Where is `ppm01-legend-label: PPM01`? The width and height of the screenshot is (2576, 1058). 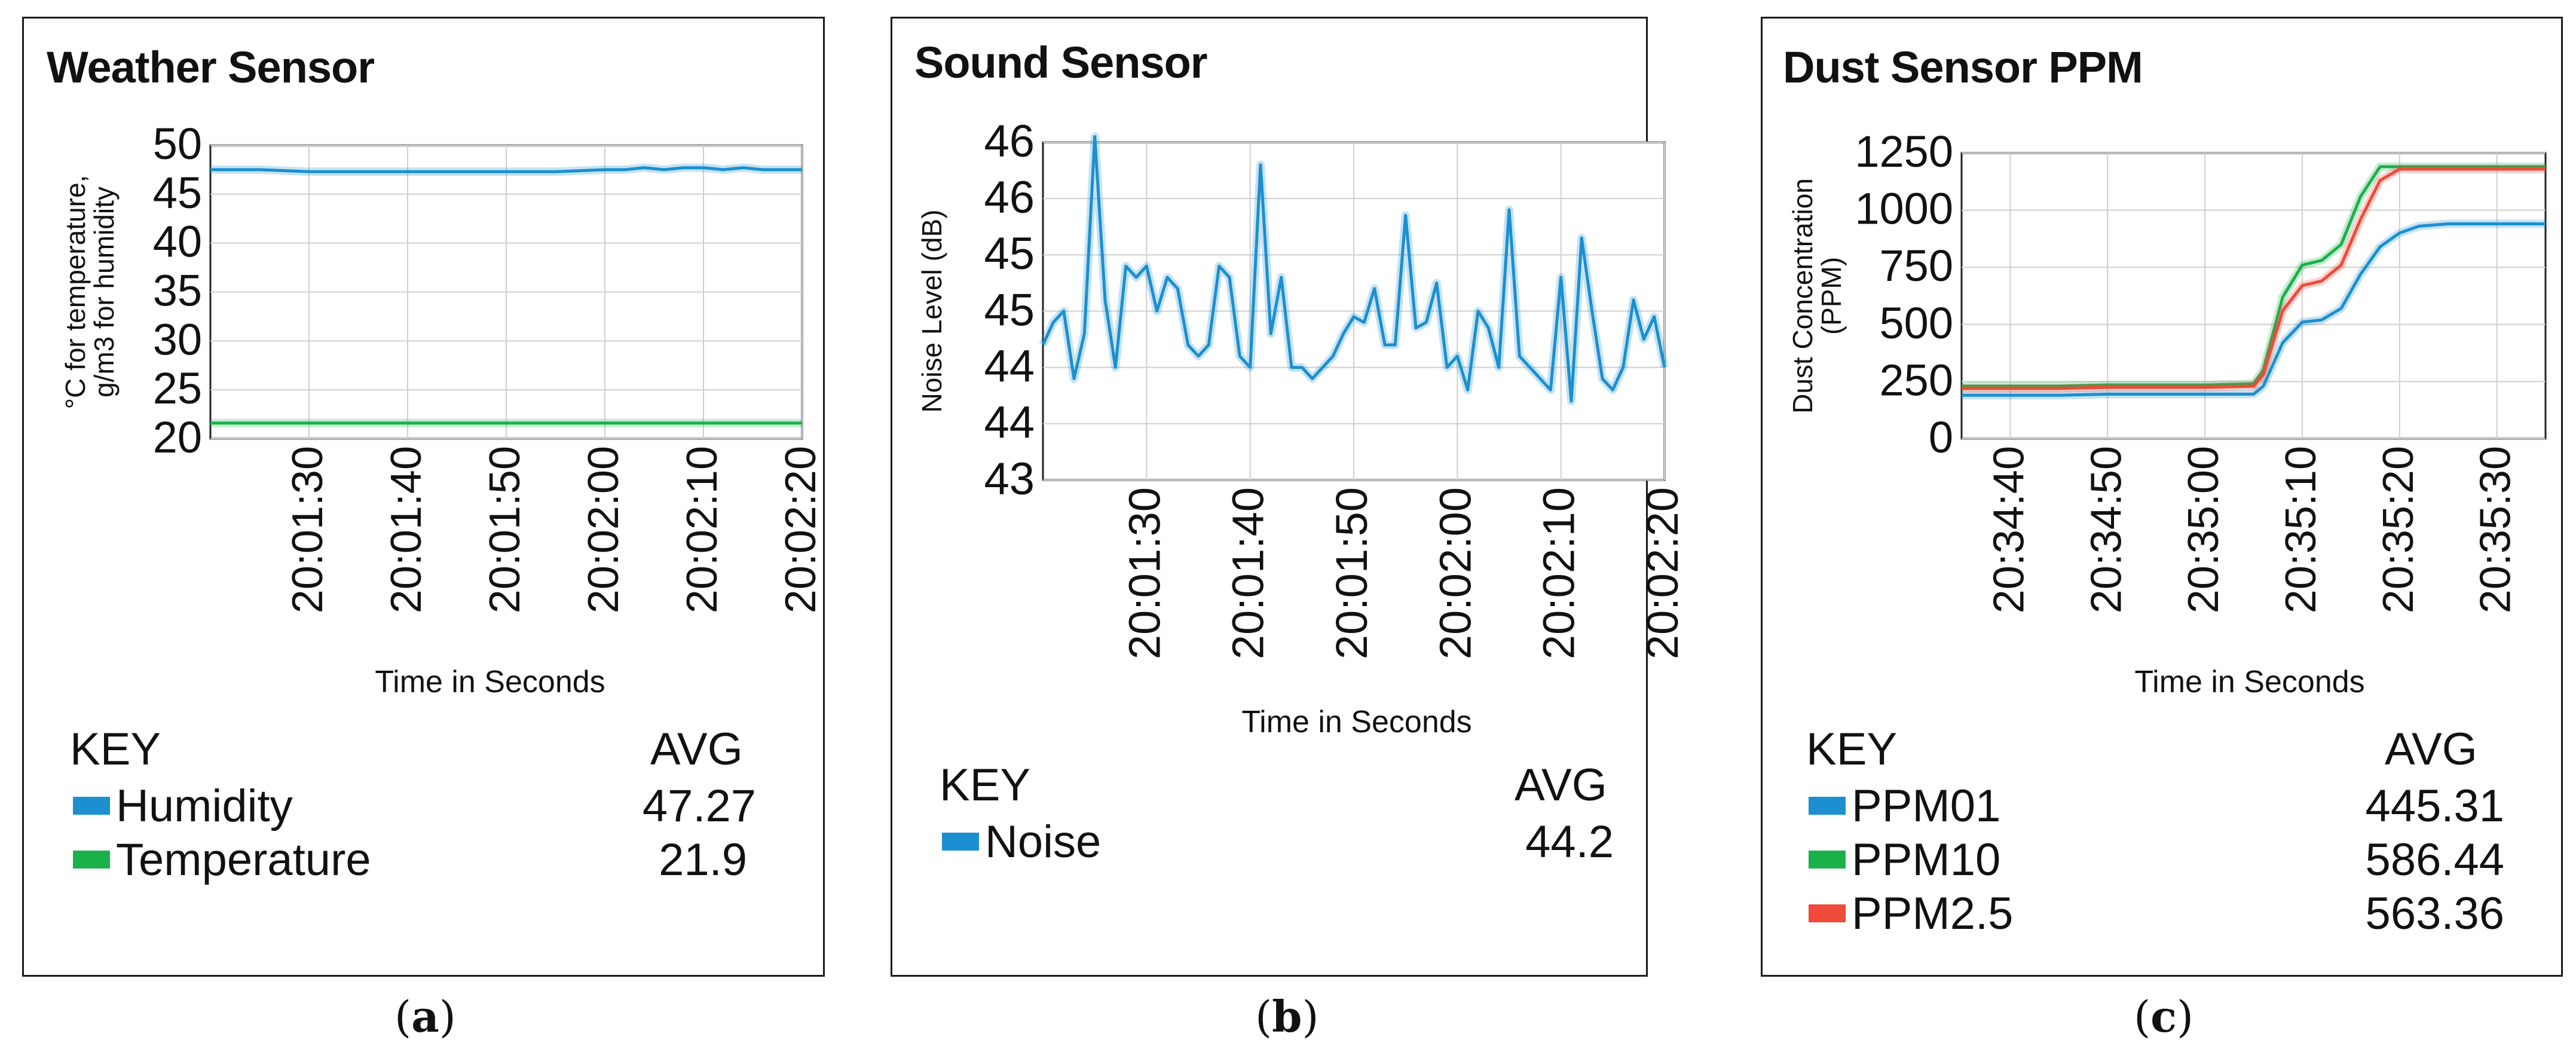
ppm01-legend-label: PPM01 is located at coordinates (1926, 806).